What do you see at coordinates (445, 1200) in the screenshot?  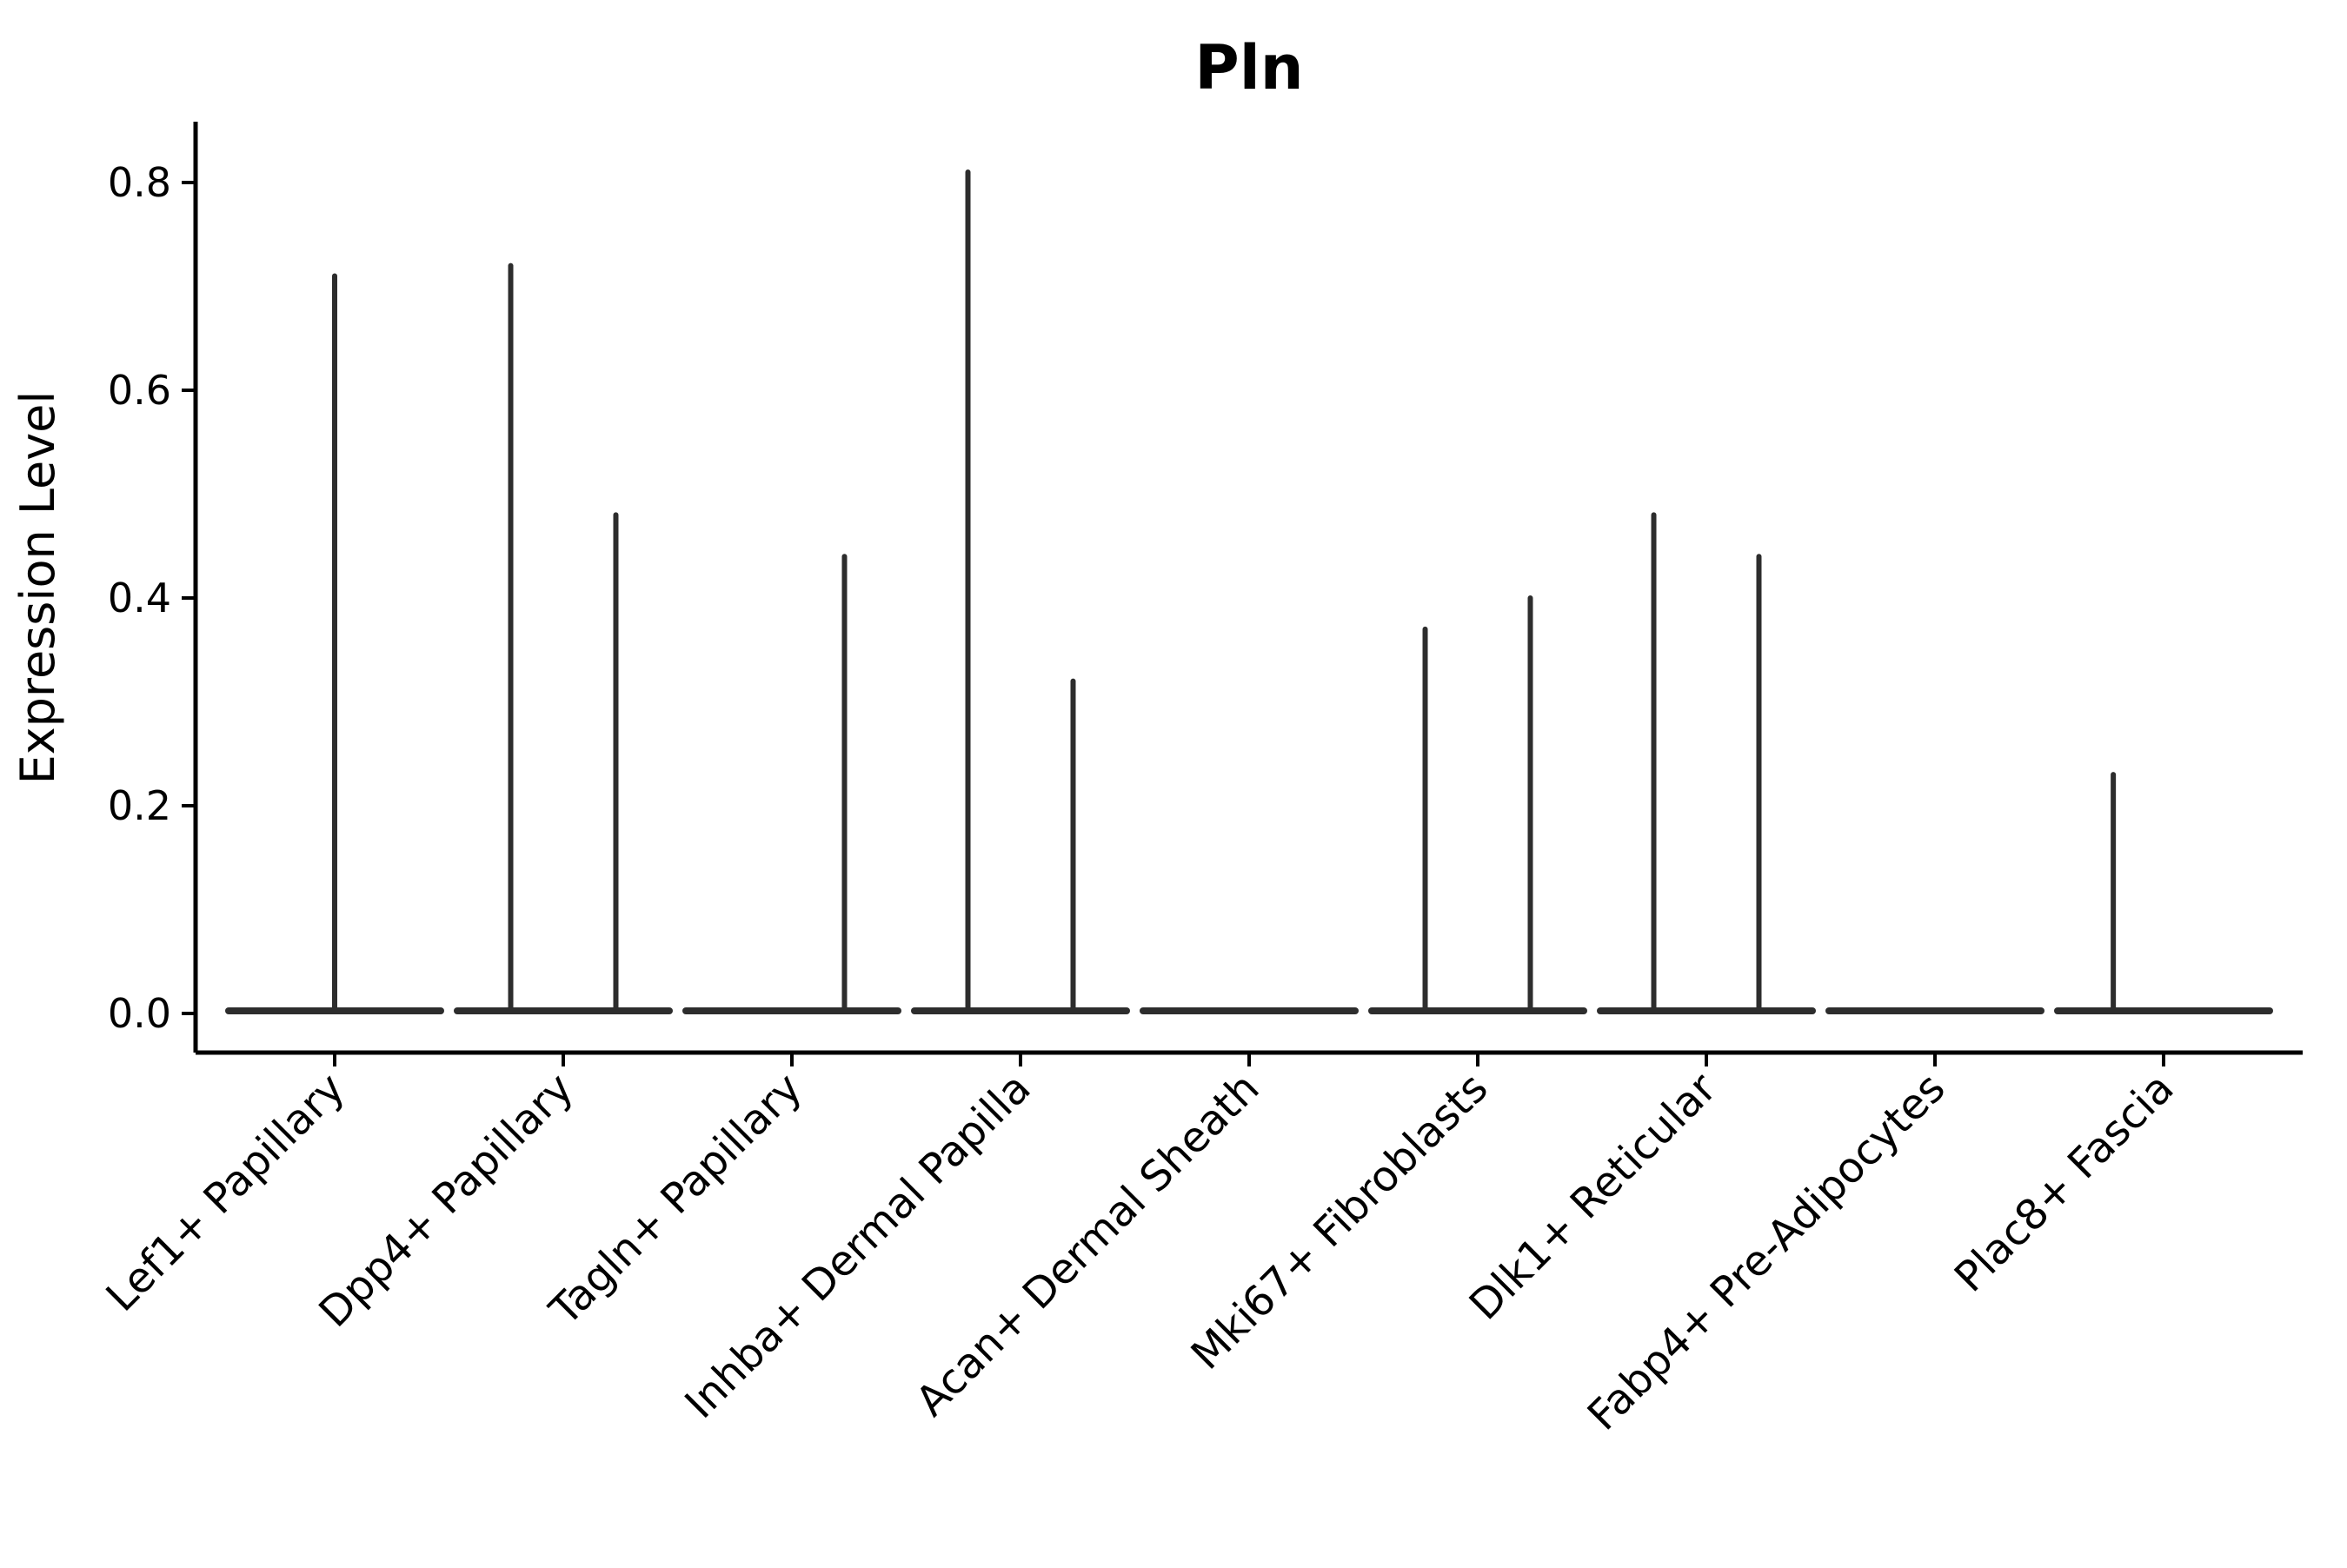 I see `x-tick-label: Dpp4+ Papillary` at bounding box center [445, 1200].